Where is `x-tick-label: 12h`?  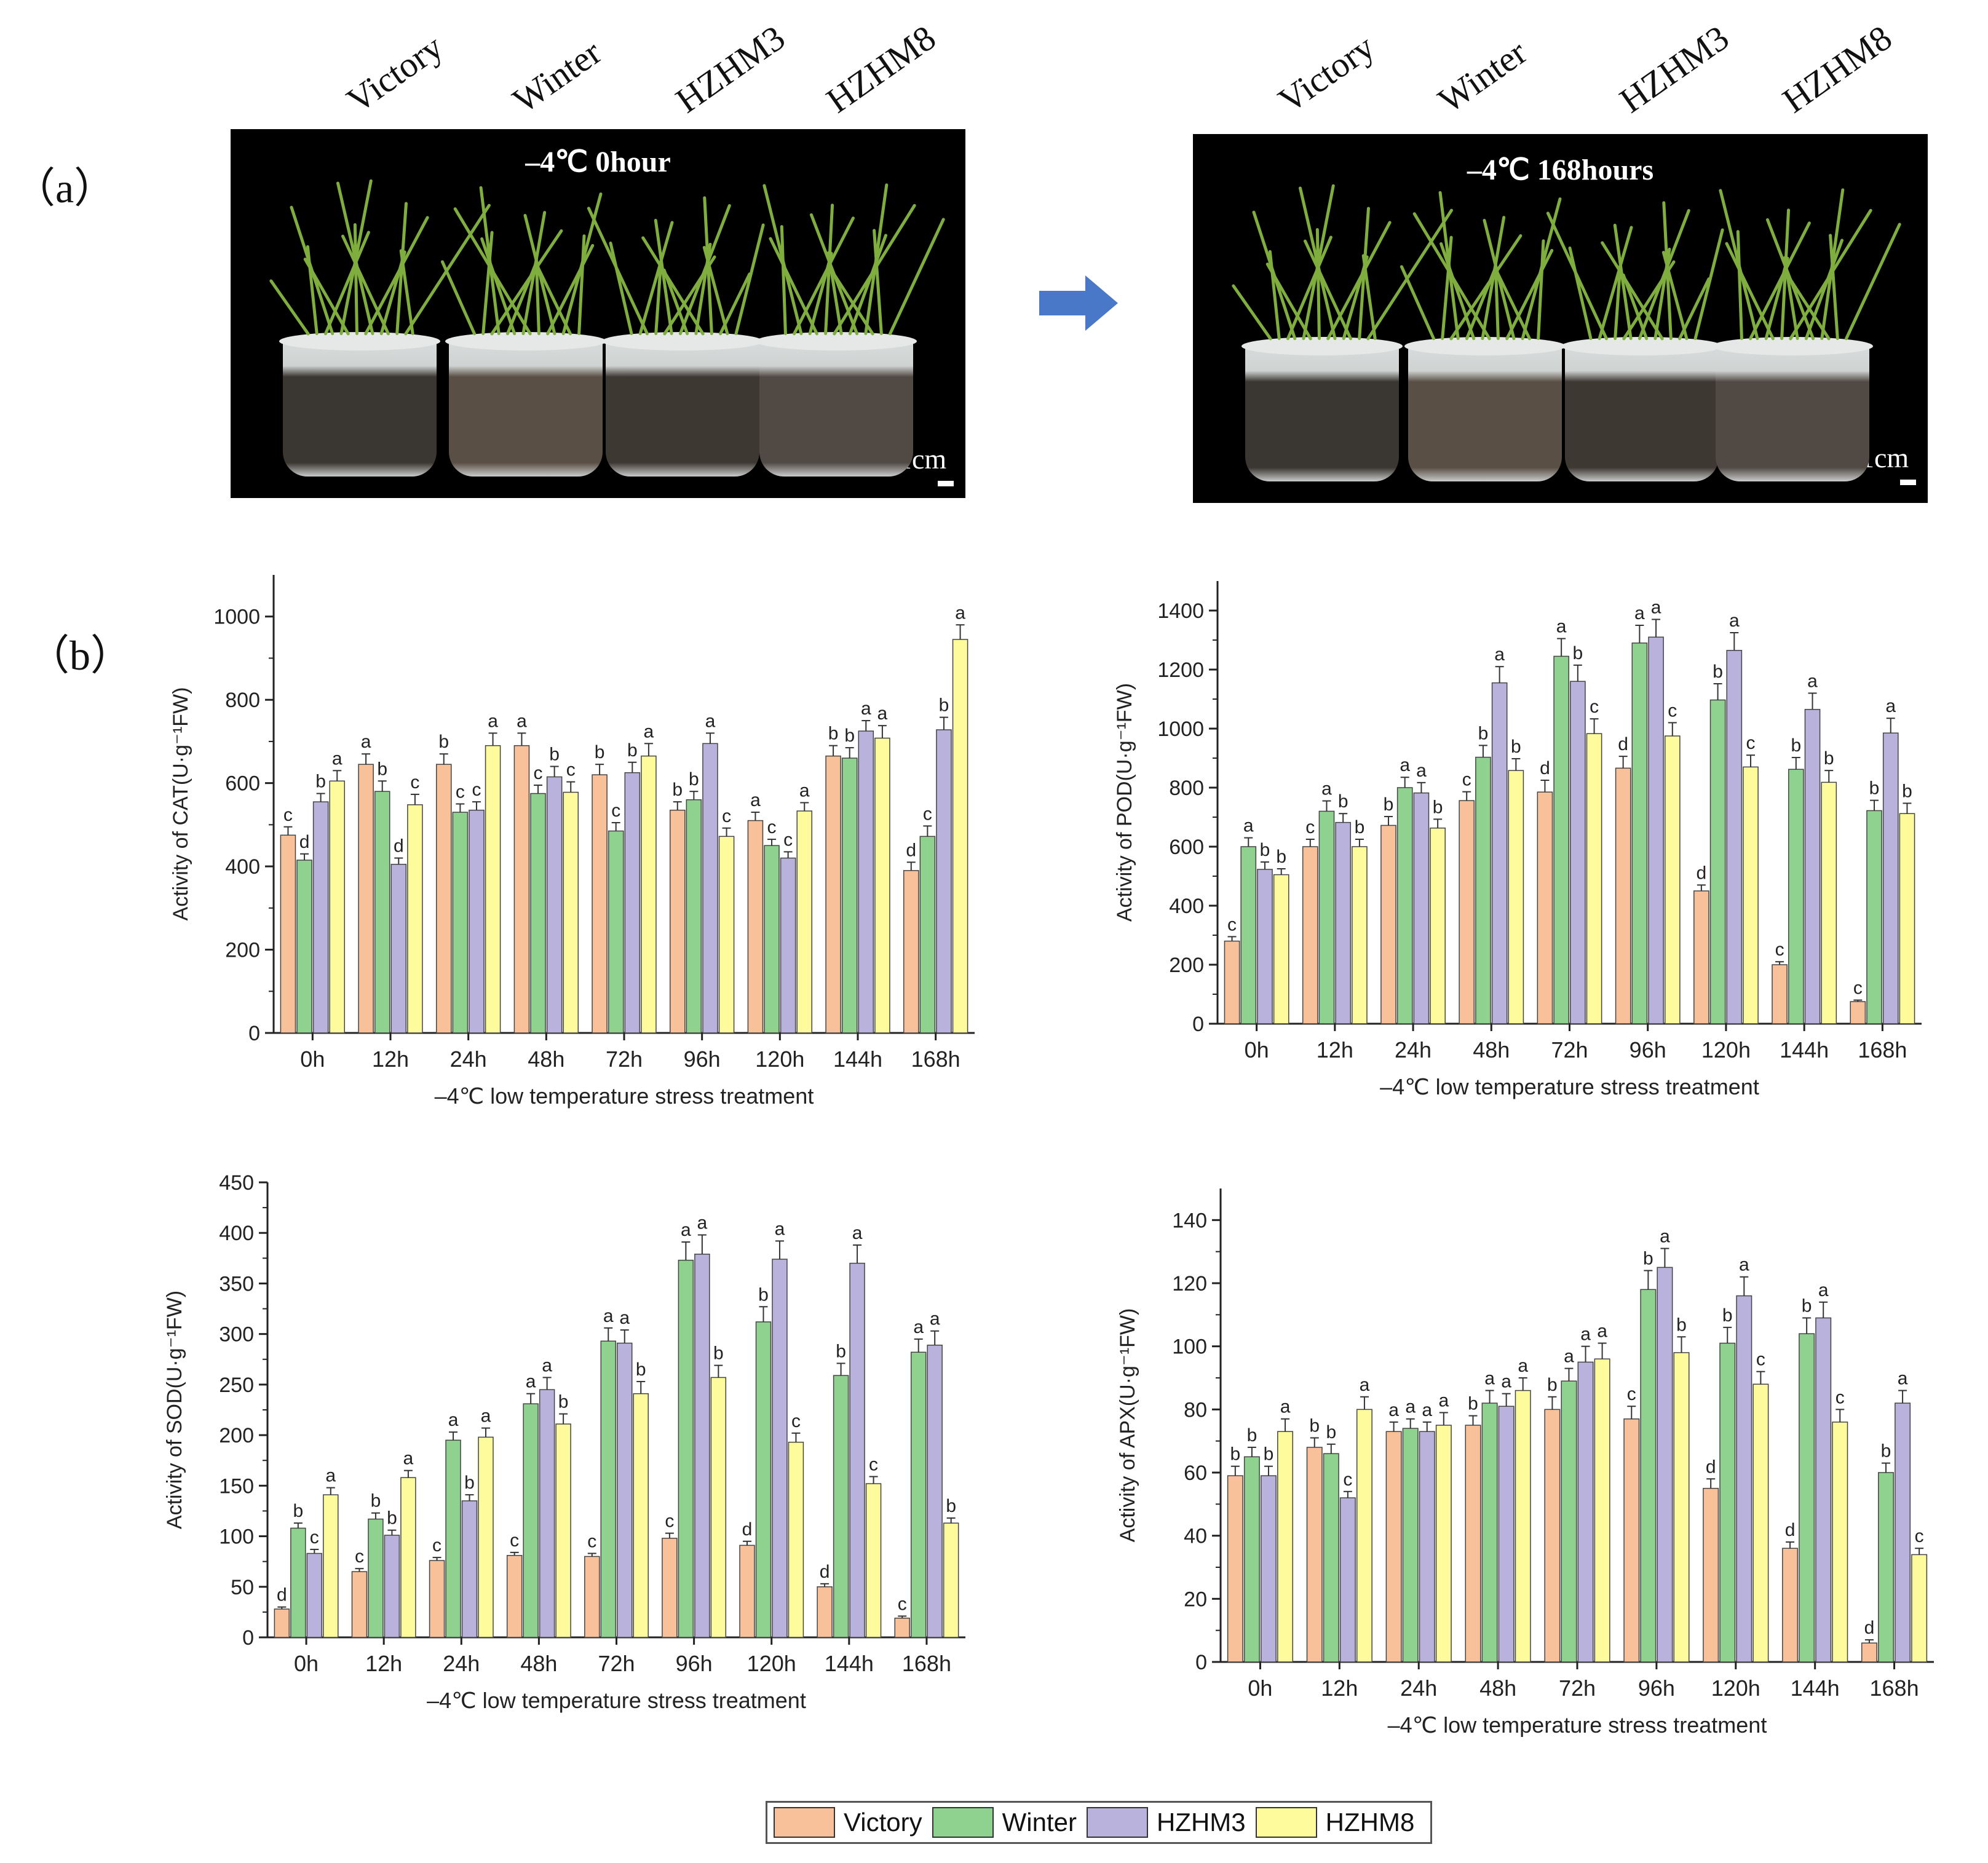
x-tick-label: 12h is located at coordinates (1339, 1688).